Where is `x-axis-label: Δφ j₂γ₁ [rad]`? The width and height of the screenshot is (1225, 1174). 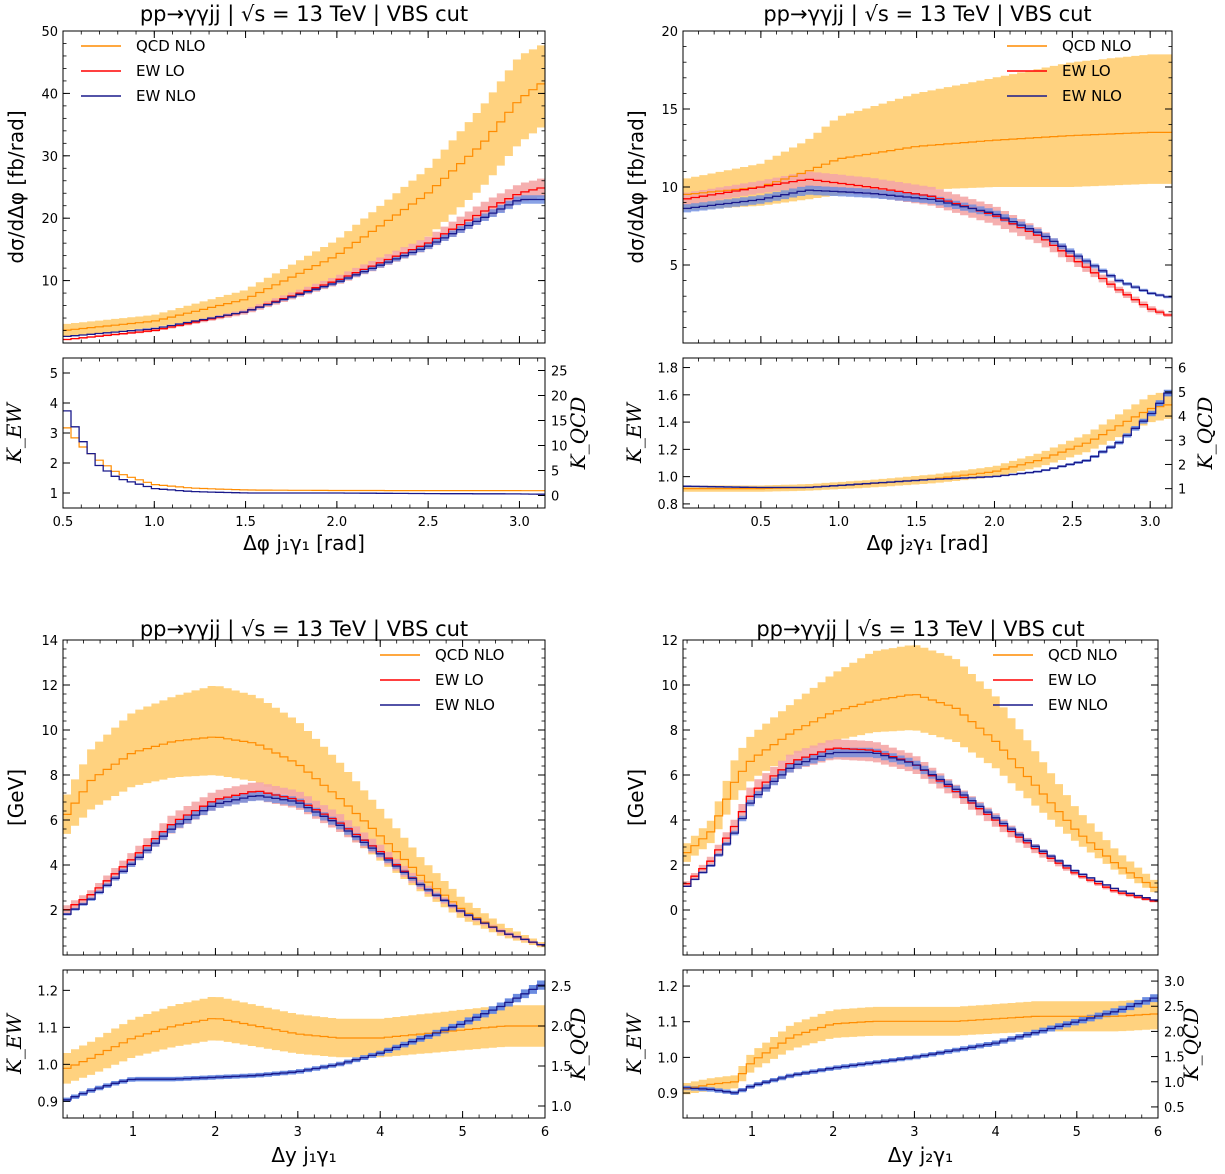 x-axis-label: Δφ j₂γ₁ [rad] is located at coordinates (928, 543).